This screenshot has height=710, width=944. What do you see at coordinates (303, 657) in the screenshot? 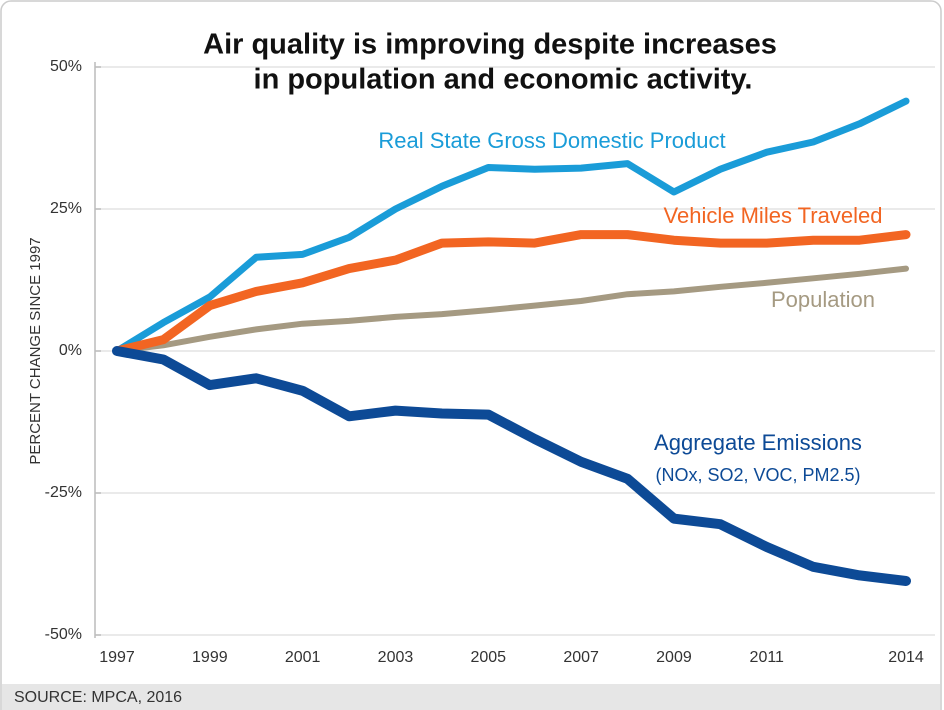
I see `x-tick-label: 2001` at bounding box center [303, 657].